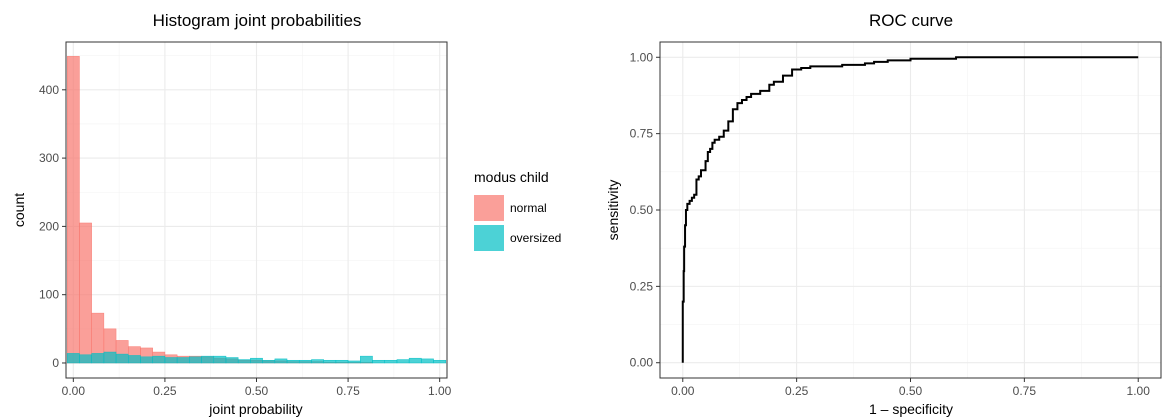  Describe the element at coordinates (911, 391) in the screenshot. I see `roc-x-tick-label: 0.50` at that location.